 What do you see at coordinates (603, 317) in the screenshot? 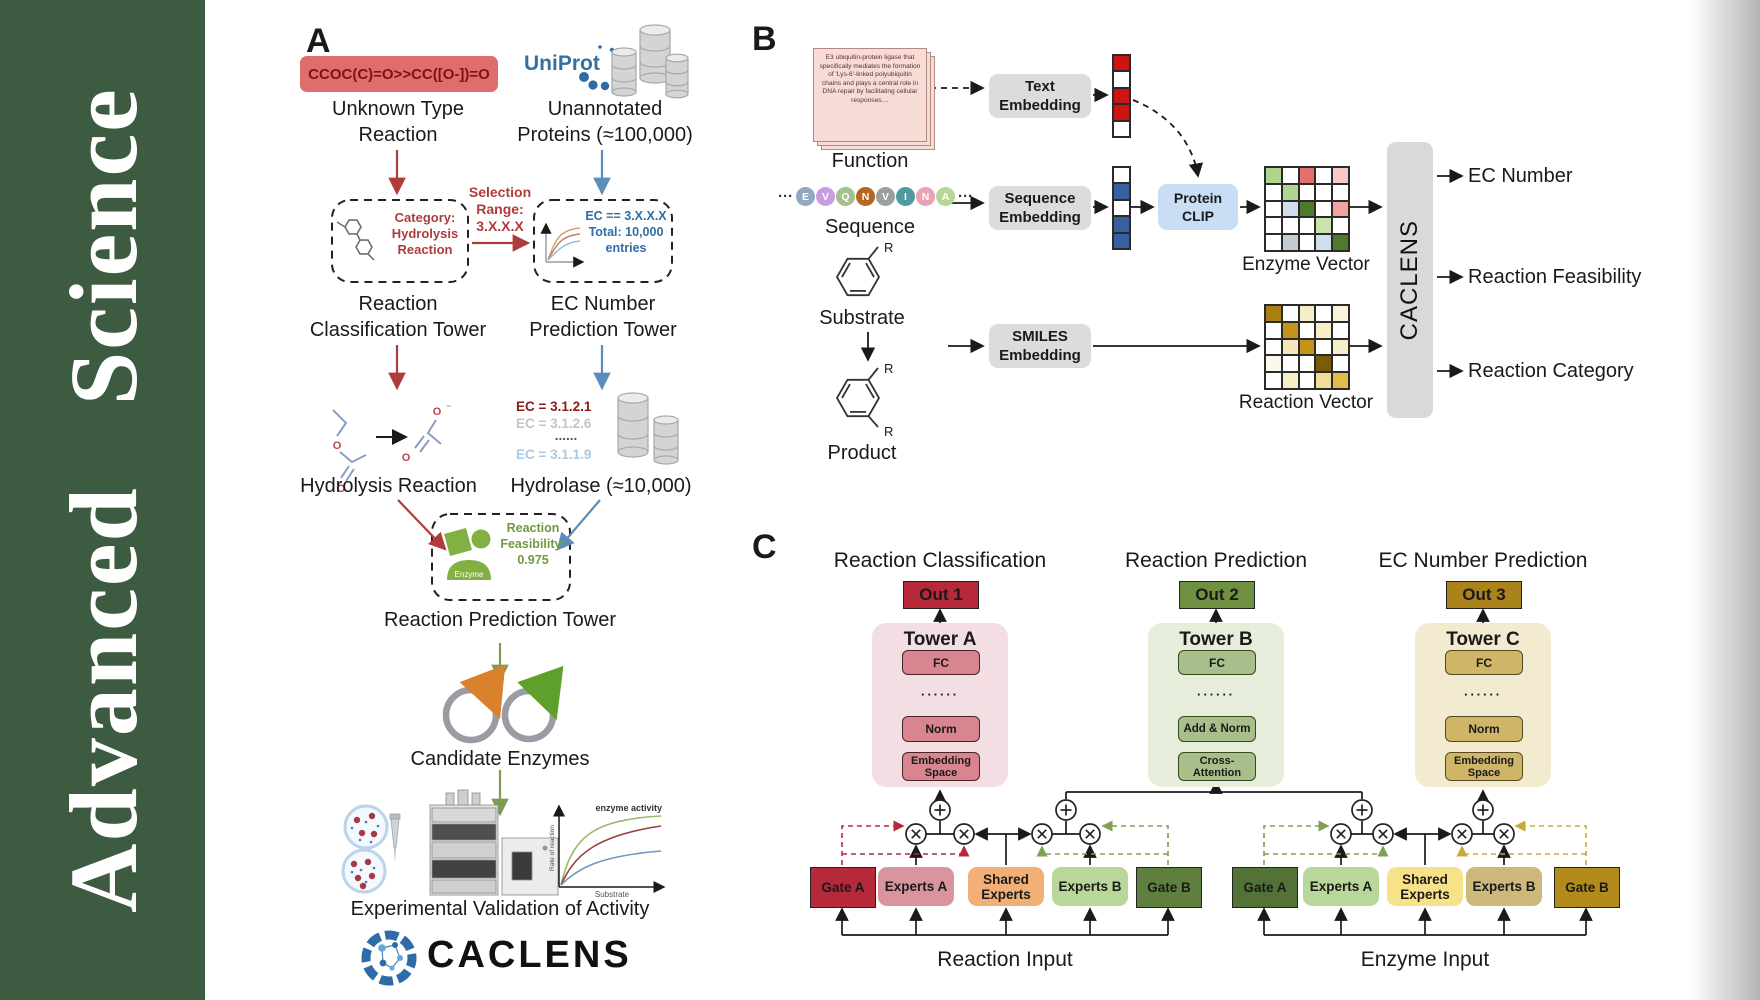
I see `ec-prediction-tower-label: EC Number Prediction Tower` at bounding box center [603, 317].